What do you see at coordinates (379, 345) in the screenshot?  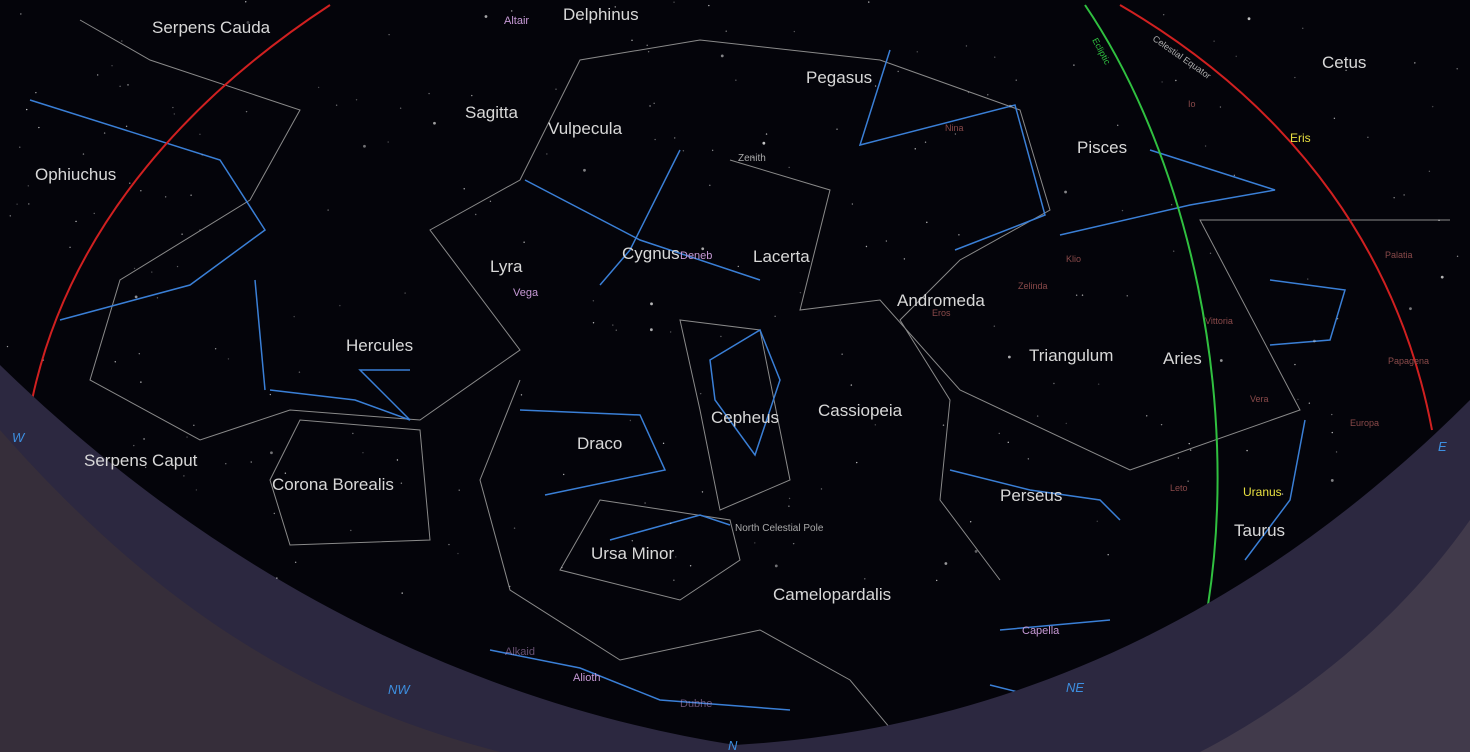 I see `constellation-label: Hercules` at bounding box center [379, 345].